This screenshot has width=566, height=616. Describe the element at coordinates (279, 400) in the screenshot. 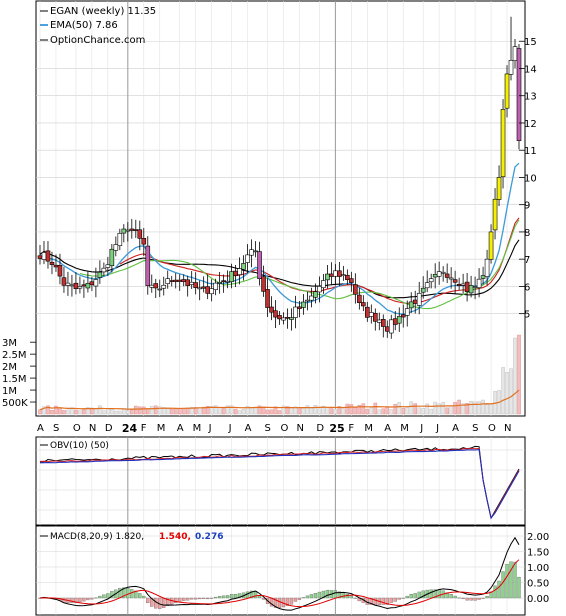

I see `volume-ma-line` at that location.